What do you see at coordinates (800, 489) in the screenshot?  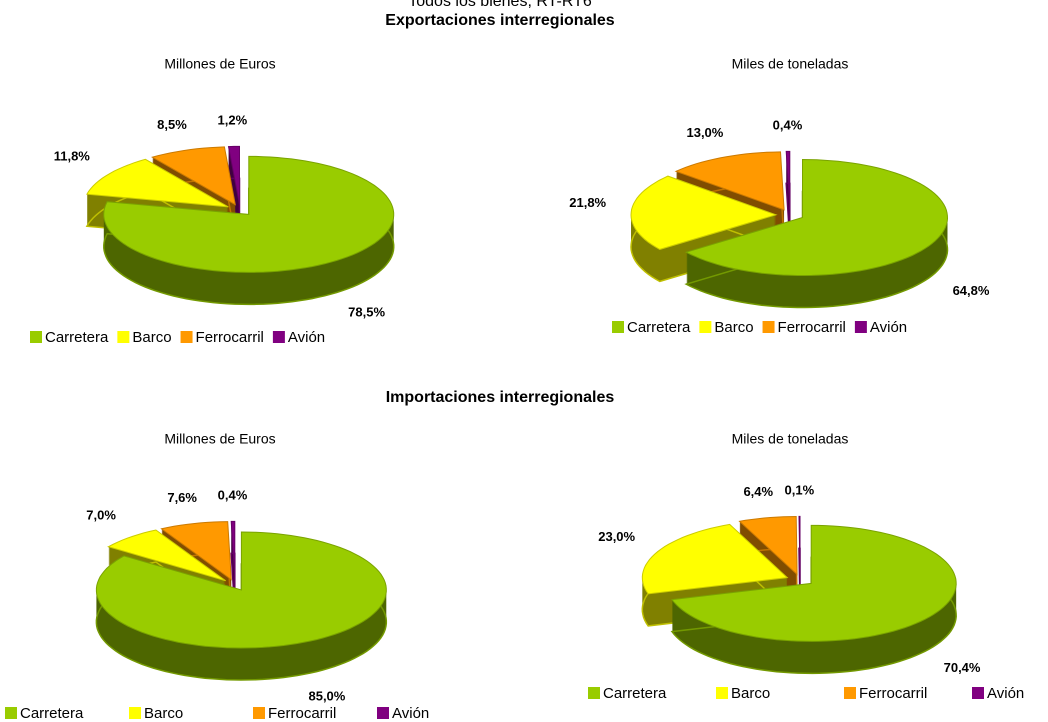 I see `data-label: 0,1%` at bounding box center [800, 489].